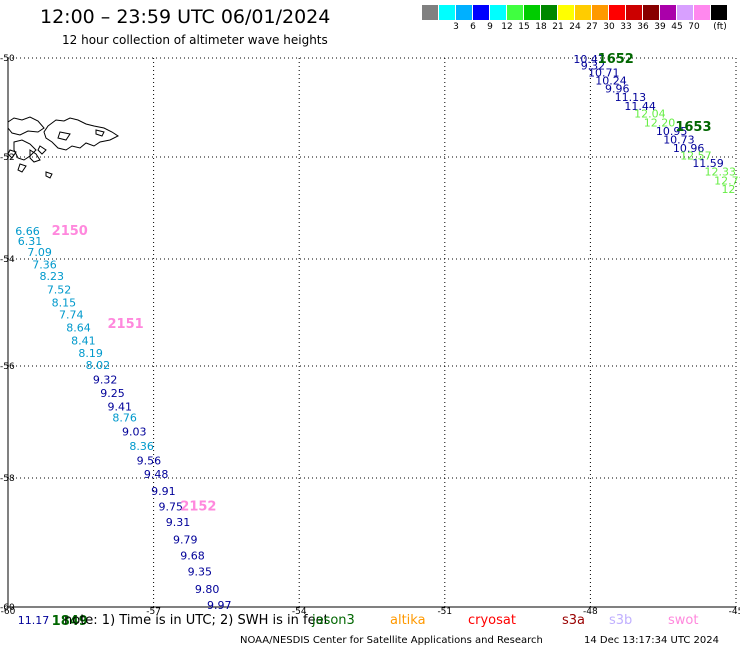  Describe the element at coordinates (640, 106) in the screenshot. I see `swh-label: 11.44` at that location.